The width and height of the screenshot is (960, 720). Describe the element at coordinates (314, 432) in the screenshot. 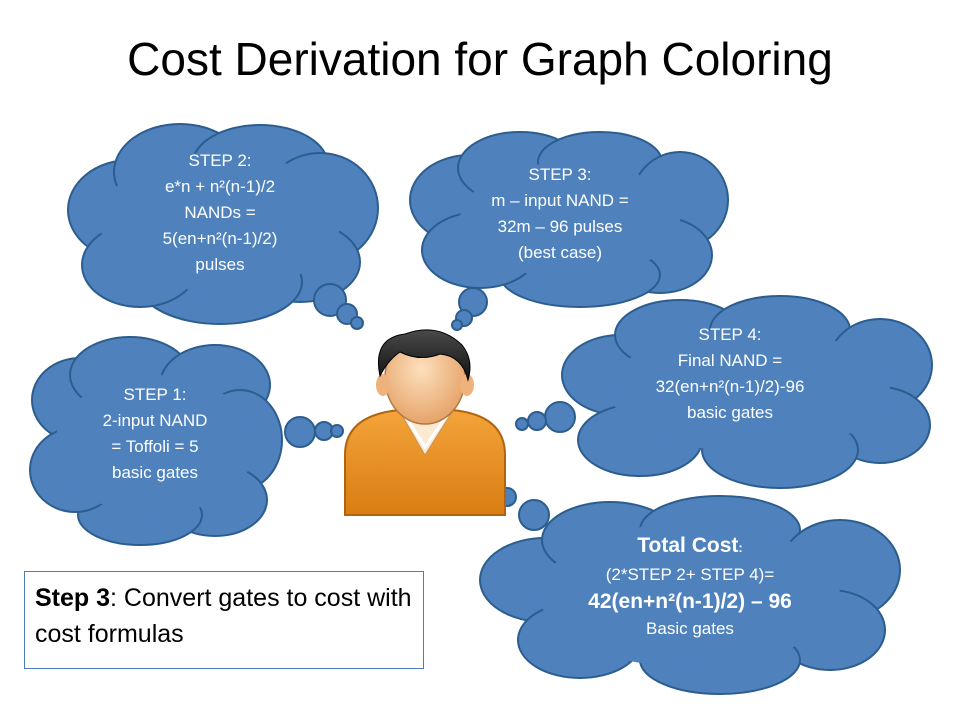

I see `bubble-trail-step1` at that location.